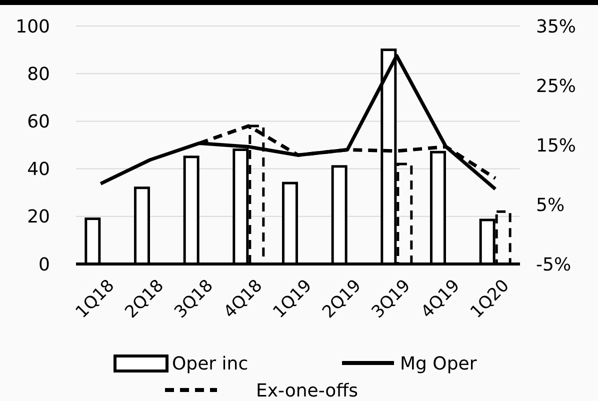 Image resolution: width=598 pixels, height=401 pixels. What do you see at coordinates (439, 363) in the screenshot?
I see `legend-label: Mg Oper` at bounding box center [439, 363].